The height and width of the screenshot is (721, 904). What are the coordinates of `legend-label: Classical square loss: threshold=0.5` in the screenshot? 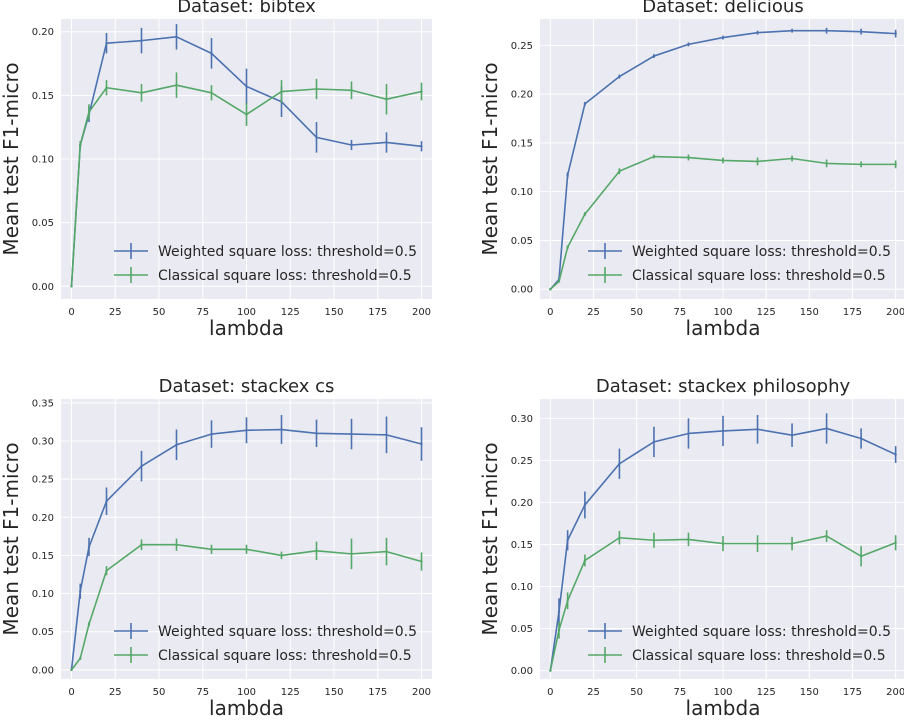 It's located at (285, 276).